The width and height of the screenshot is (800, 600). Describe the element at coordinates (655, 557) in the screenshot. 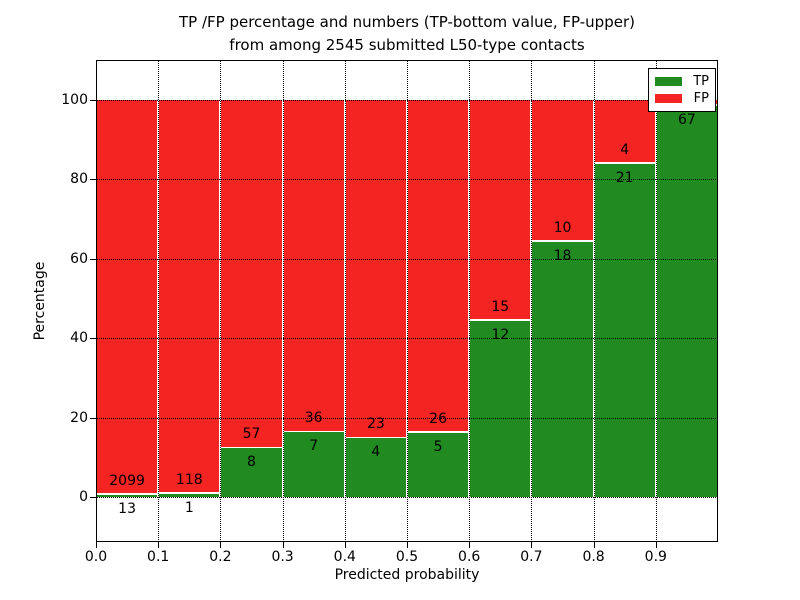

I see `x-tick-label: 0.9` at that location.